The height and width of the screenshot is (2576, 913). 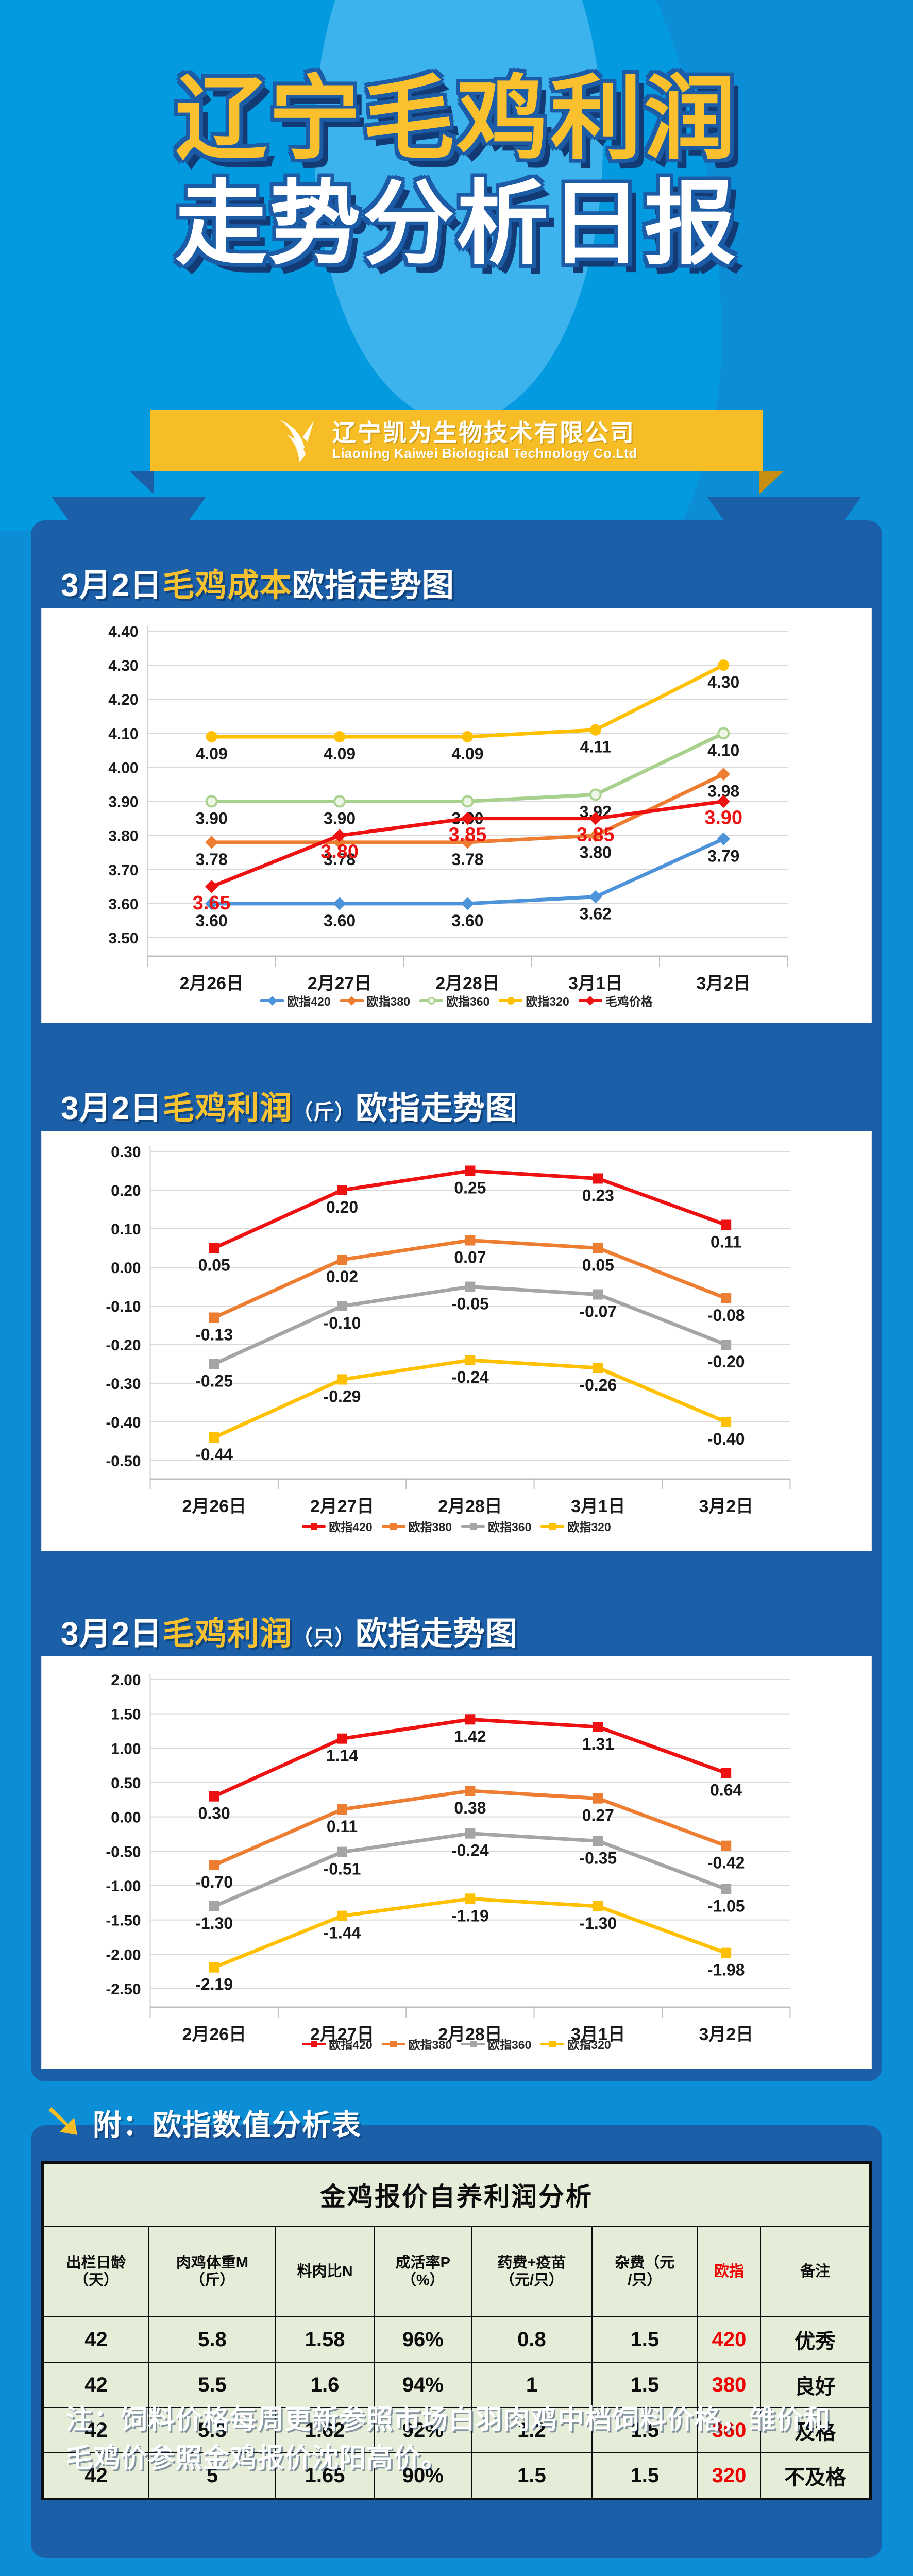 I want to click on y-axis-tick: 3.70, so click(x=123, y=870).